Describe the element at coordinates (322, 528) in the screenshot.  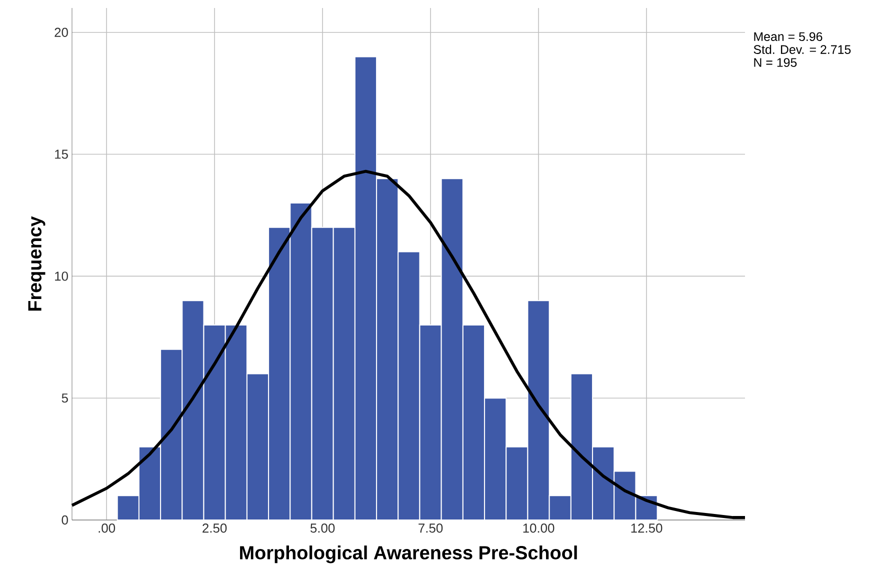
I see `x-tick-label: 5.00` at that location.